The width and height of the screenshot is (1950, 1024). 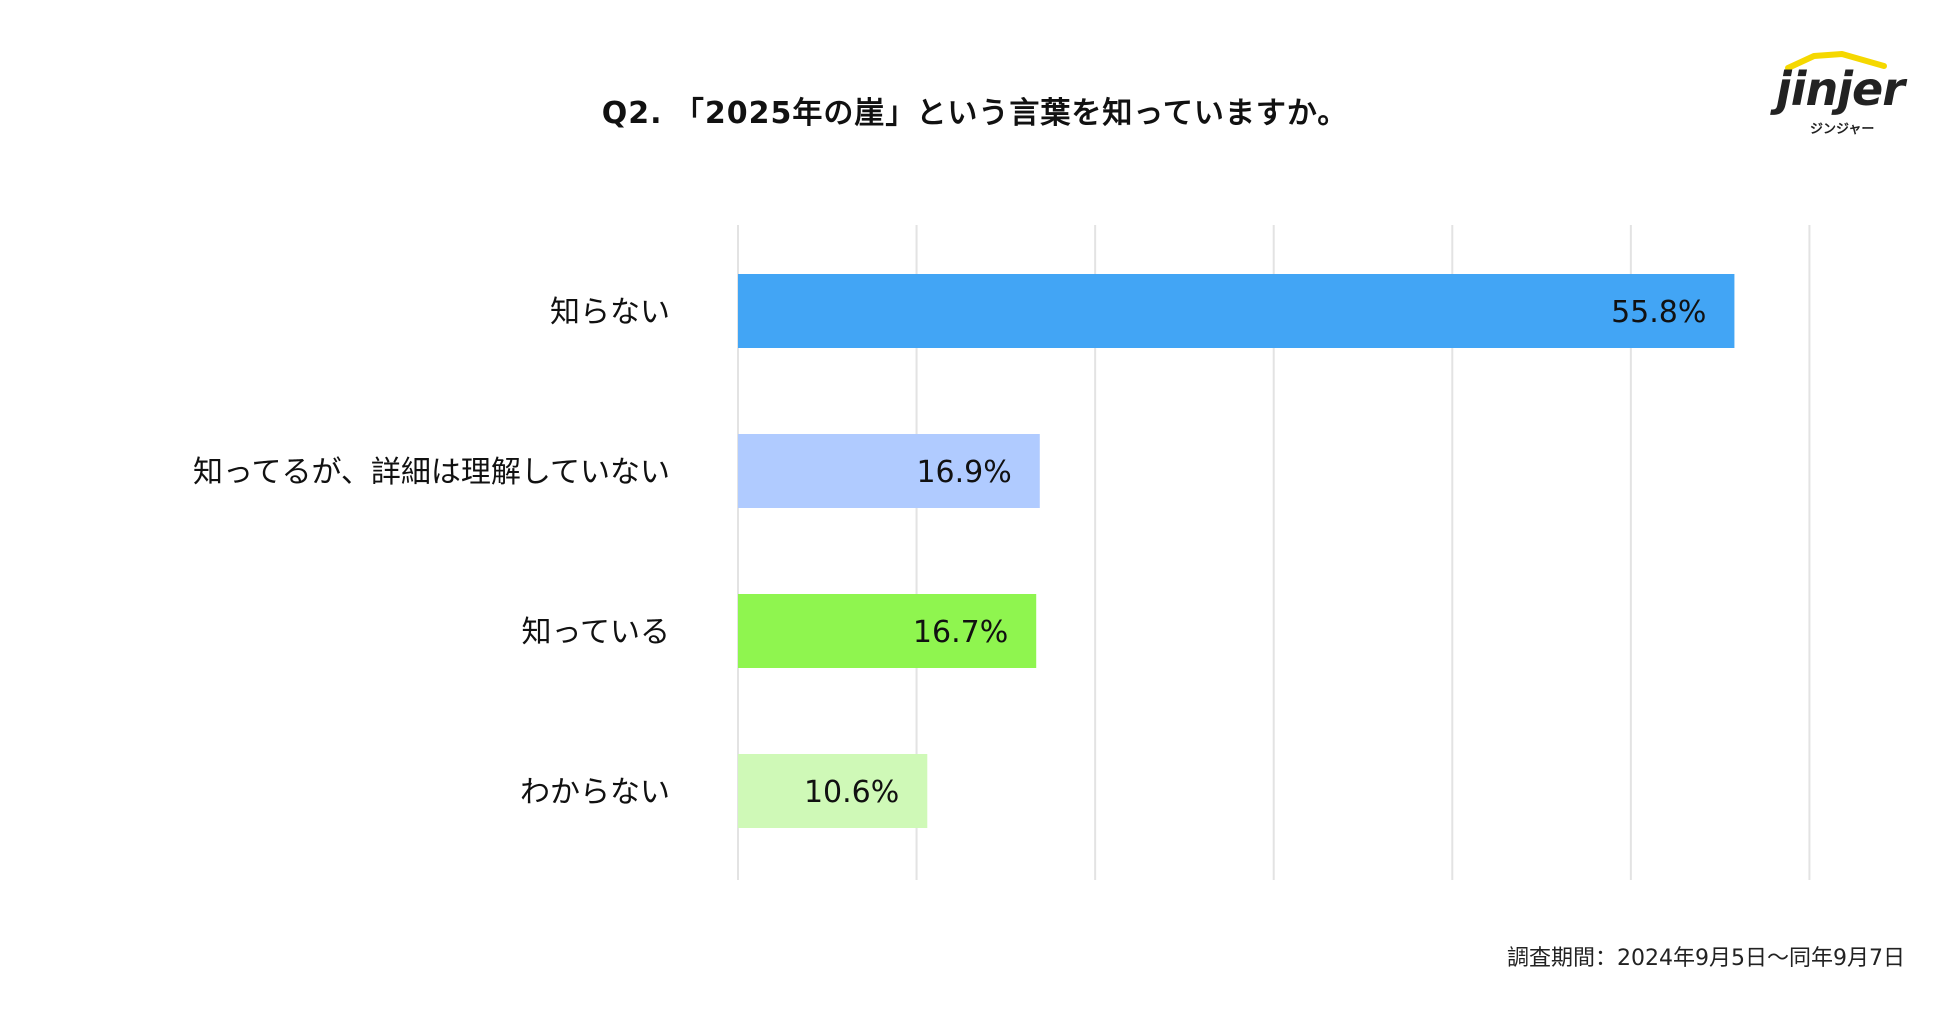 I want to click on data-label: 10.6%, so click(x=851, y=792).